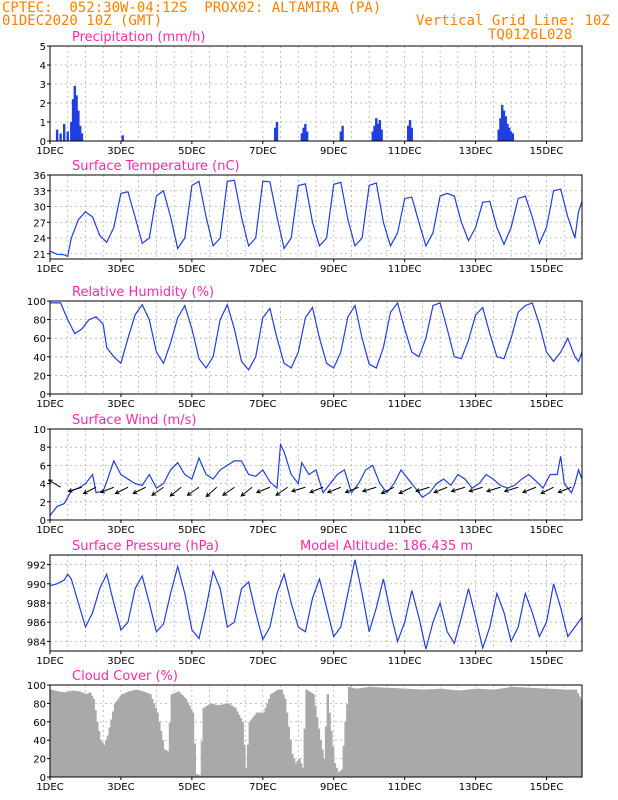 This screenshot has width=618, height=800. What do you see at coordinates (476, 787) in the screenshot?
I see `x-tick-label: 13DEC` at bounding box center [476, 787].